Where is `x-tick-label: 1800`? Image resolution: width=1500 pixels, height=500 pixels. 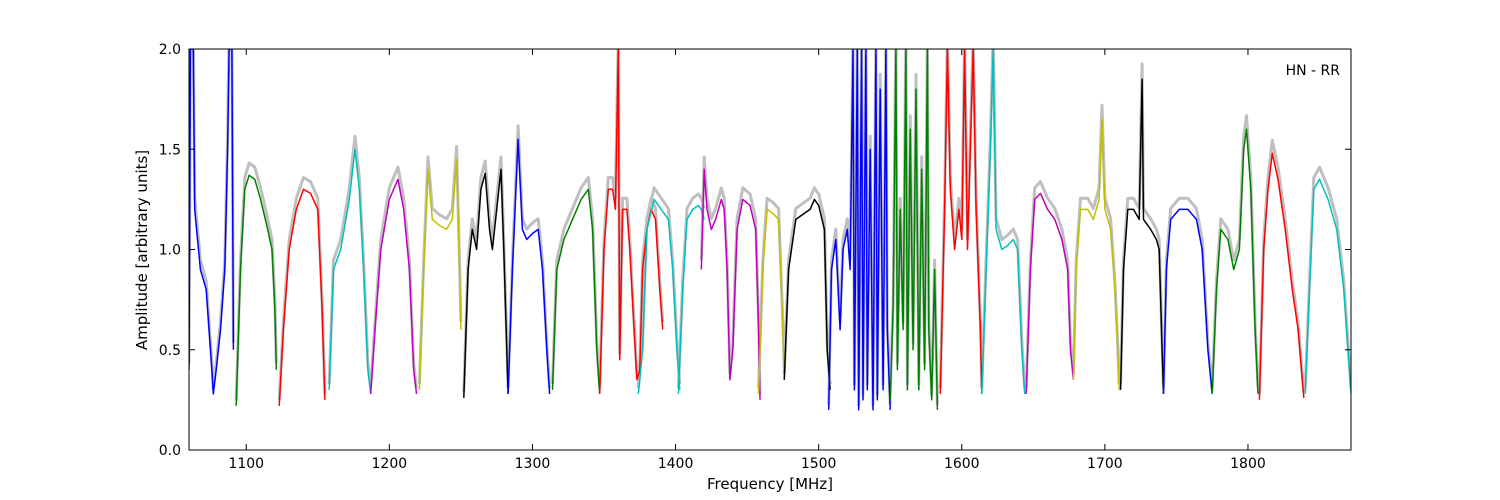 x-tick-label: 1800 is located at coordinates (1248, 464).